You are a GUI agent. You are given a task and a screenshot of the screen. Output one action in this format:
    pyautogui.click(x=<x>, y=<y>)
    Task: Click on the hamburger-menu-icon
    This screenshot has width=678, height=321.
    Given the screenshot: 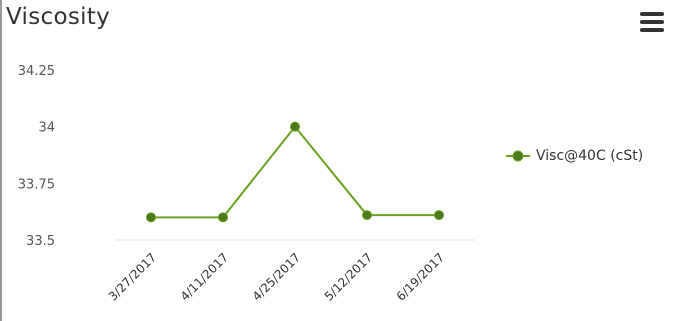 What is the action you would take?
    pyautogui.click(x=652, y=22)
    